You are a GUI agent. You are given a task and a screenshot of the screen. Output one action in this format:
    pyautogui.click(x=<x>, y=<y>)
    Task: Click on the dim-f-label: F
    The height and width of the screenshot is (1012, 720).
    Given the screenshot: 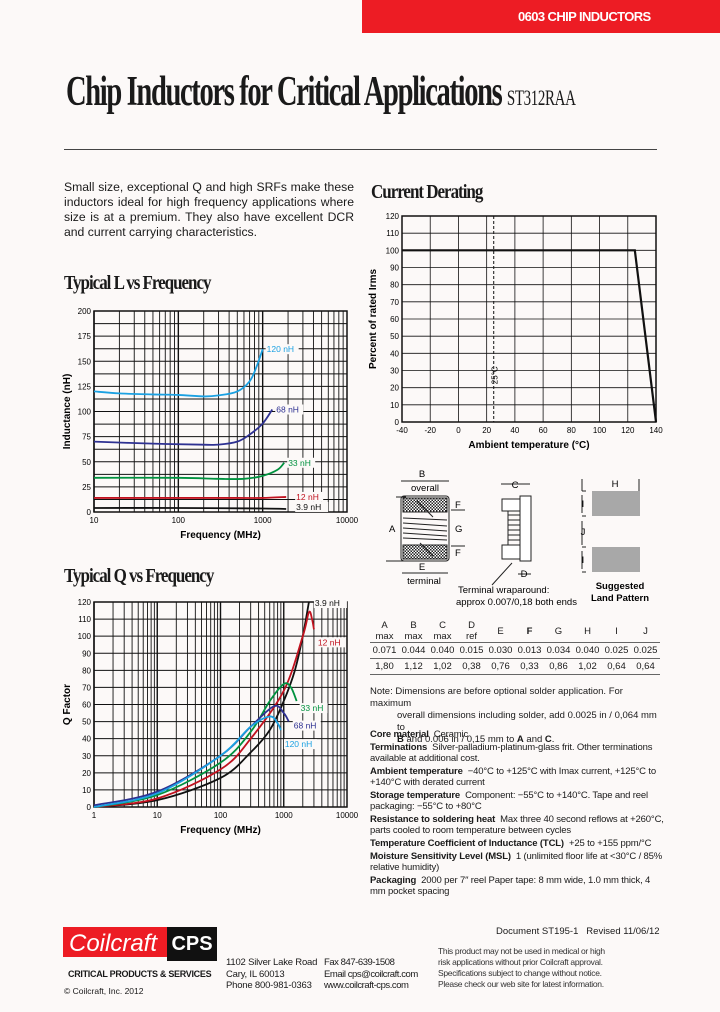 What is the action you would take?
    pyautogui.click(x=458, y=505)
    